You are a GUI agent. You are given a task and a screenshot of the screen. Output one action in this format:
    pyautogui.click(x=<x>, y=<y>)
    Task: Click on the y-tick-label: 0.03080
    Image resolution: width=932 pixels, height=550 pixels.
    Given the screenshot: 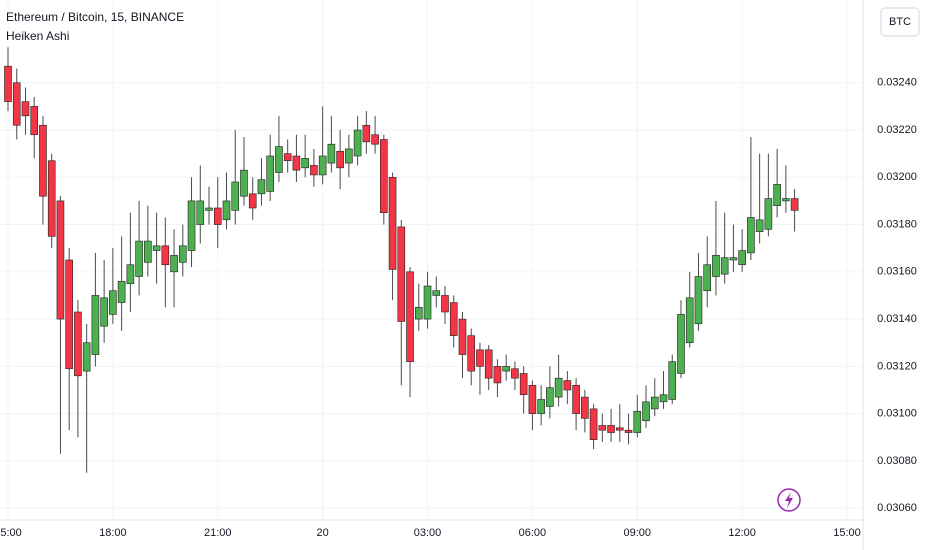 What is the action you would take?
    pyautogui.click(x=897, y=461)
    